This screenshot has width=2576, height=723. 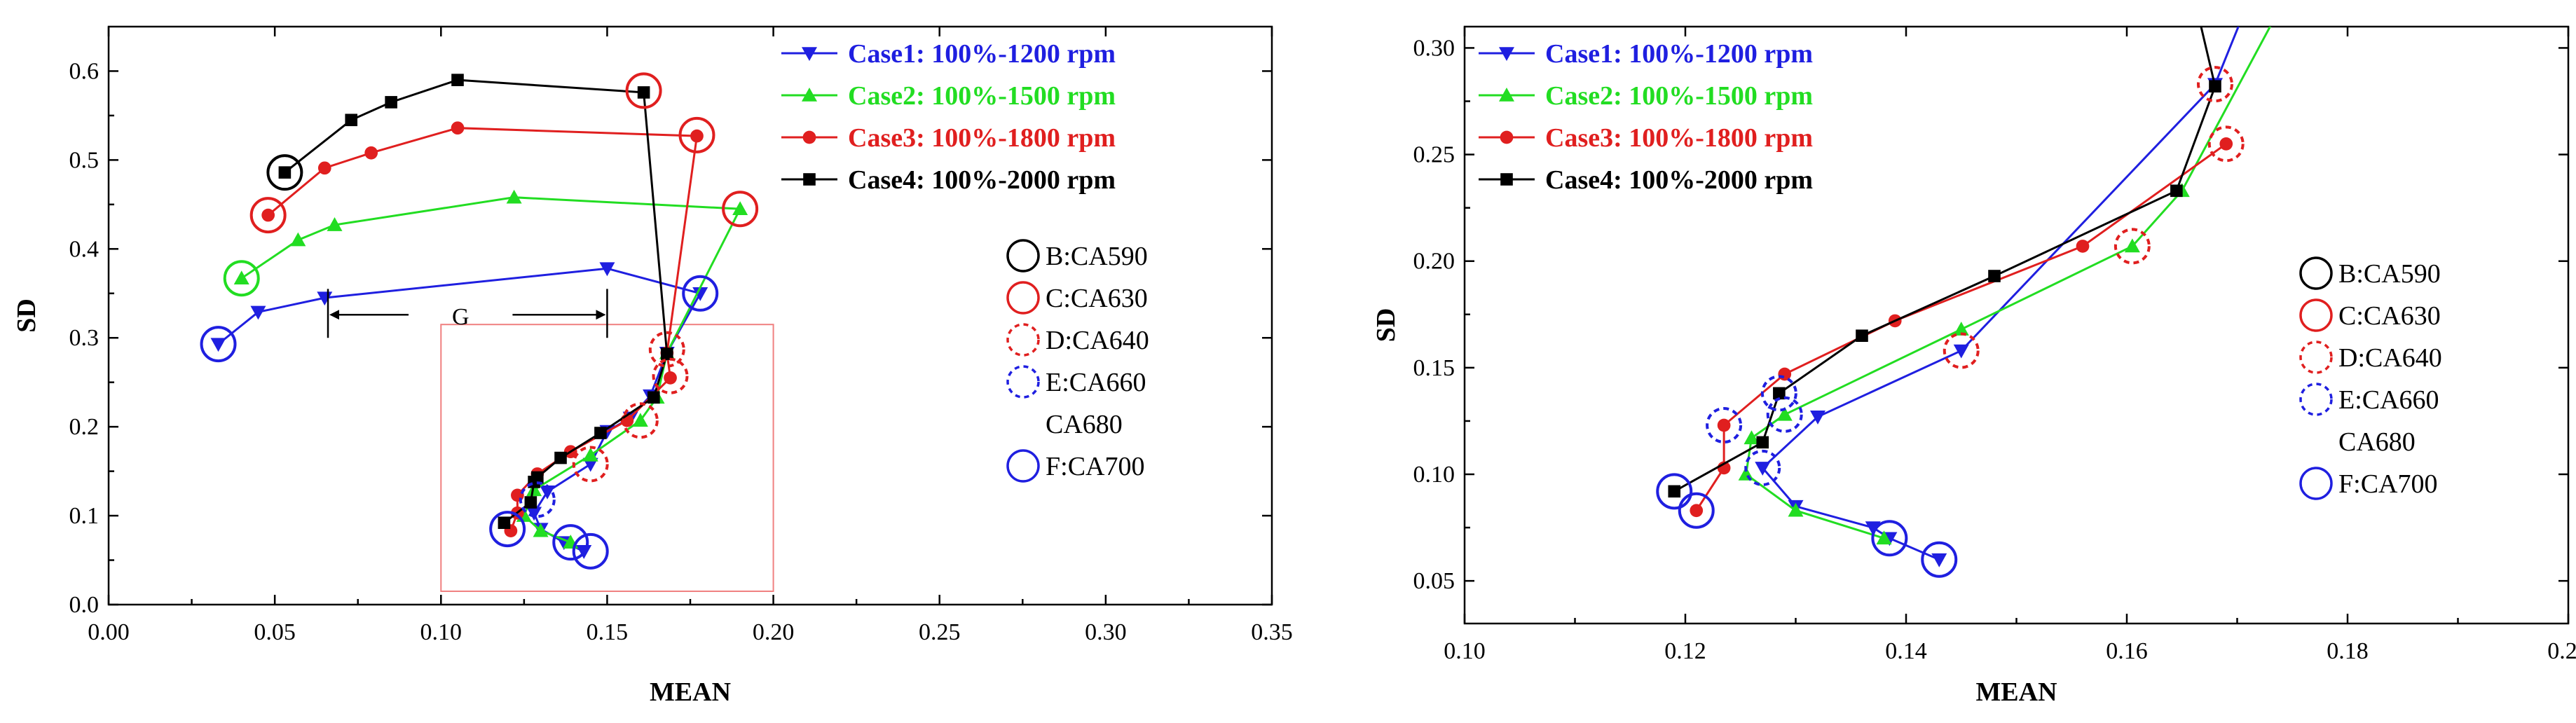 What do you see at coordinates (1272, 632) in the screenshot?
I see `x-tick-label: 0.35` at bounding box center [1272, 632].